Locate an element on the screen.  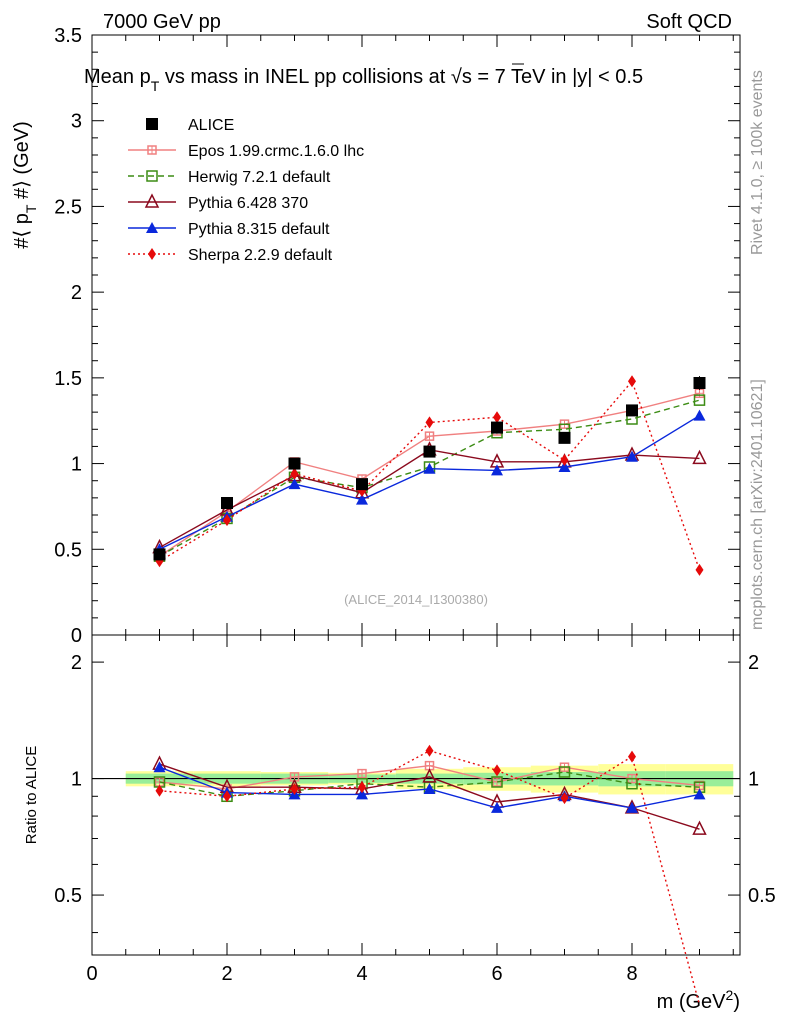
header-category-label: Soft QCD is located at coordinates (689, 22).